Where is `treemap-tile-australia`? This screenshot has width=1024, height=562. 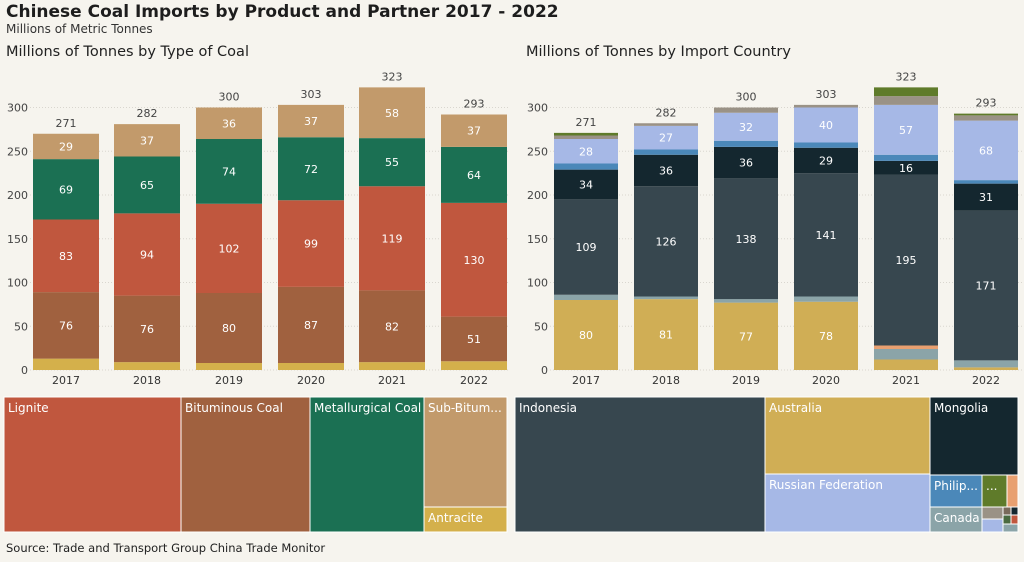 treemap-tile-australia is located at coordinates (847, 435).